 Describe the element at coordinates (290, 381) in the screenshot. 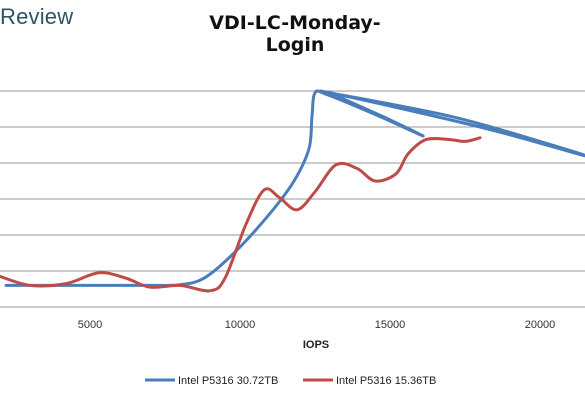

I see `legend: Intel P5316 30.72TB Intel P5316 15.36TB` at that location.